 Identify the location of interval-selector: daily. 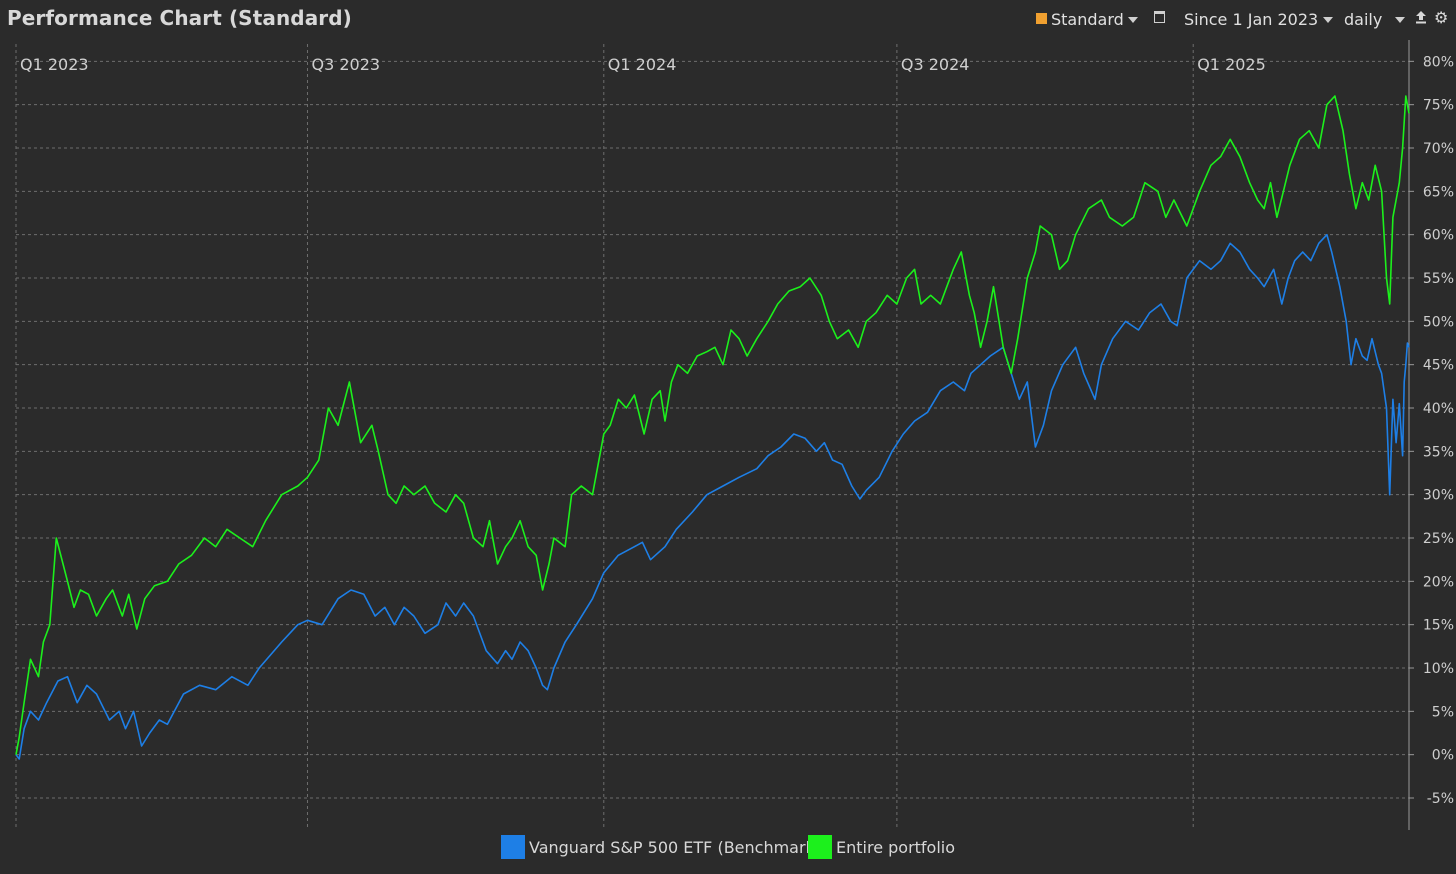
(1363, 19).